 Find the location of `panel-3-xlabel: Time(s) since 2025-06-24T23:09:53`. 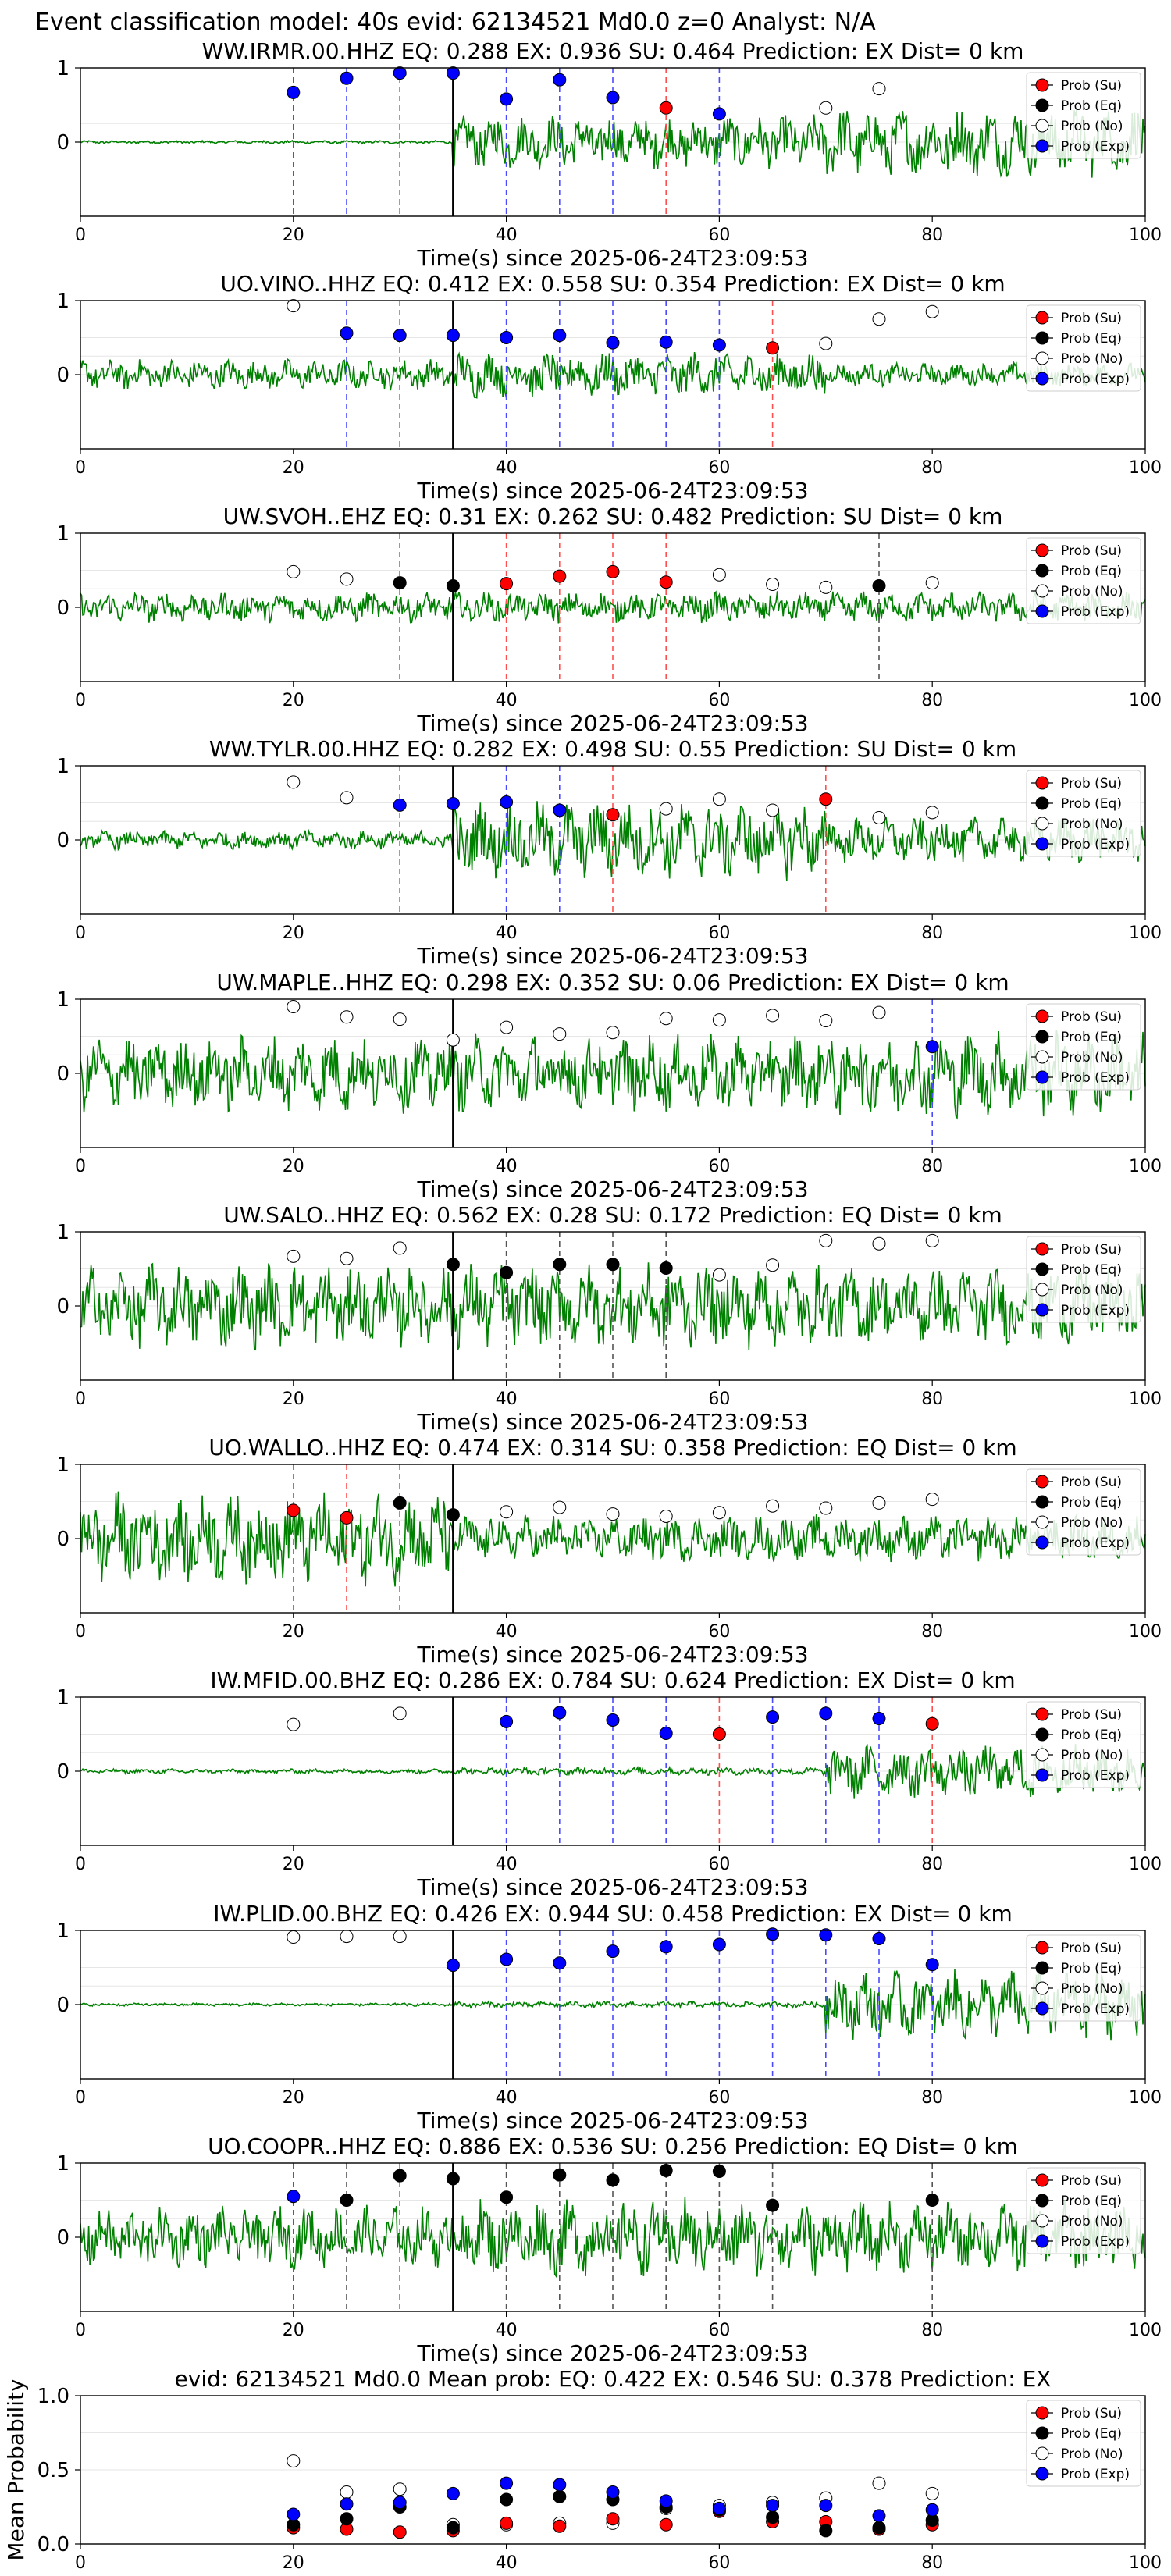

panel-3-xlabel: Time(s) since 2025-06-24T23:09:53 is located at coordinates (612, 723).